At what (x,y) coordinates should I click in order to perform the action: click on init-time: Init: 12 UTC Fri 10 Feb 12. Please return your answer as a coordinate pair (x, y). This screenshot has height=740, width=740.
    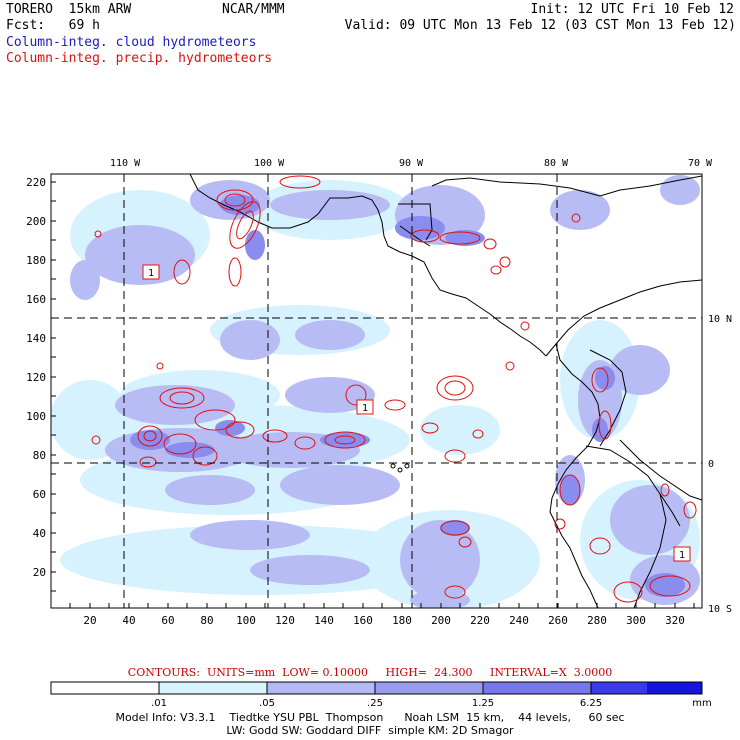
    Looking at the image, I should click on (632, 9).